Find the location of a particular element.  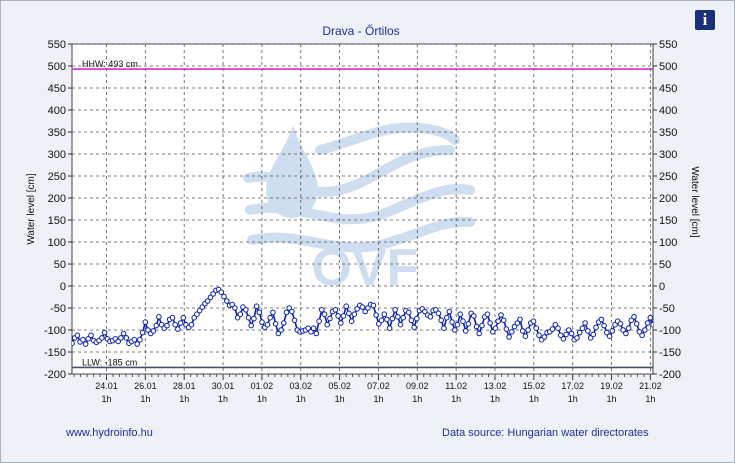

y2-tick-label: 100 is located at coordinates (668, 243).